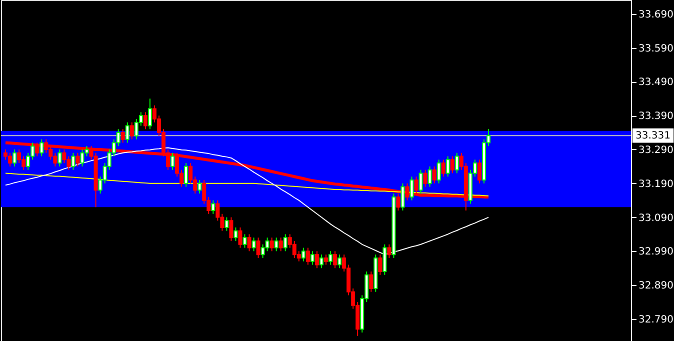 This screenshot has width=675, height=341. What do you see at coordinates (653, 136) in the screenshot?
I see `ref-line-label: 33.331` at bounding box center [653, 136].